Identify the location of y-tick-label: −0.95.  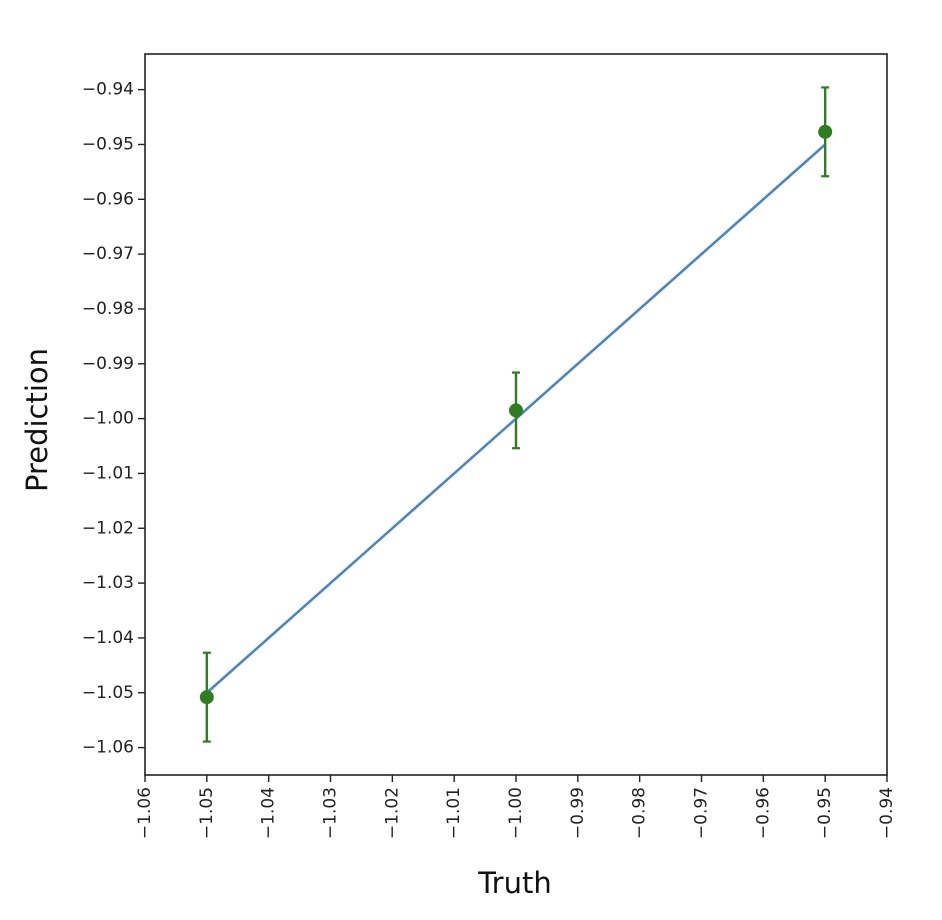
(108, 144).